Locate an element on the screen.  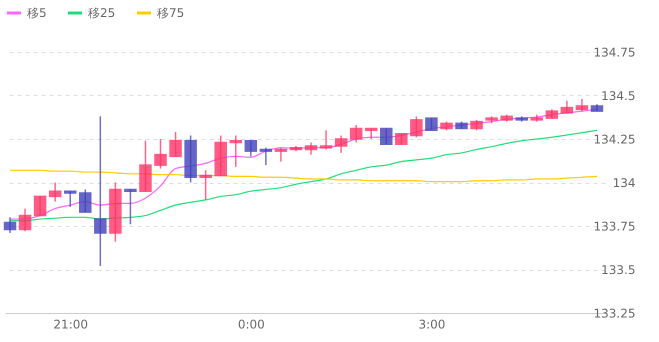
y-tick-label: 133.75 is located at coordinates (615, 227).